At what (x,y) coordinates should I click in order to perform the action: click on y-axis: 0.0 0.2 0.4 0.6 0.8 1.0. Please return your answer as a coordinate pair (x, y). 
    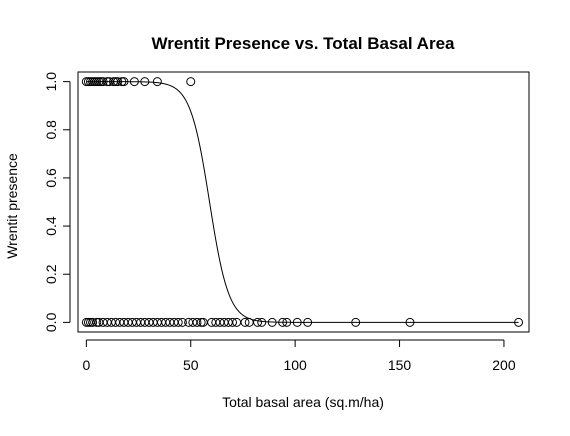
    Looking at the image, I should click on (57, 202).